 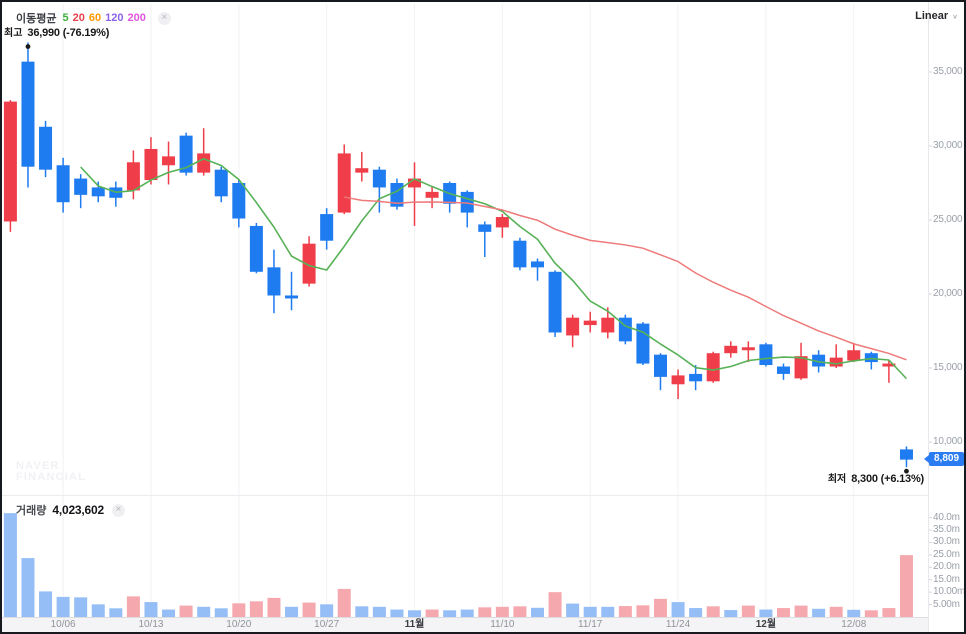 What do you see at coordinates (164, 18) in the screenshot?
I see `ma-legend-close-icon: ×` at bounding box center [164, 18].